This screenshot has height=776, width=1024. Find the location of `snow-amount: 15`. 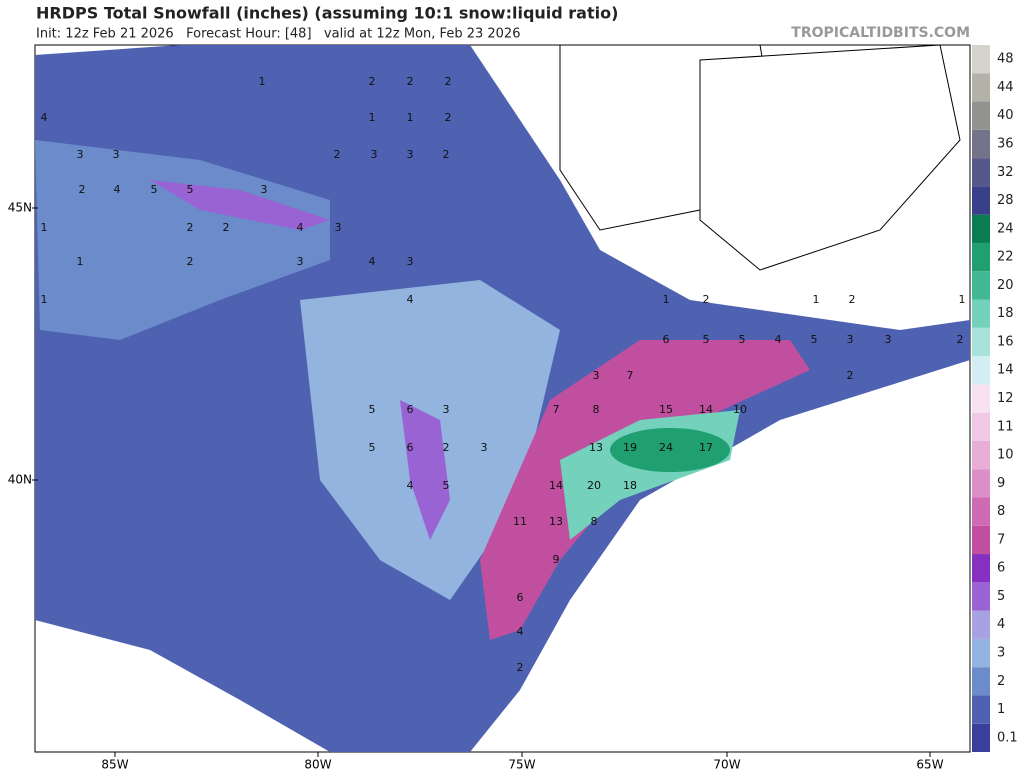

snow-amount: 15 is located at coordinates (666, 409).